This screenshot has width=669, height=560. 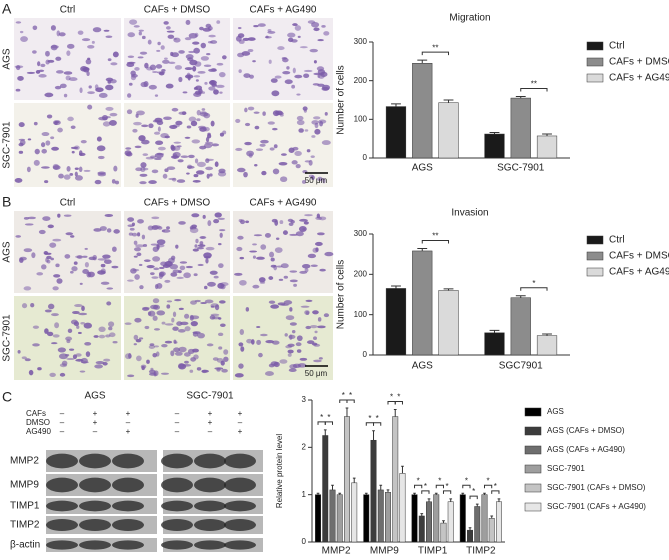 I want to click on x-tick-label: MMP2, so click(x=336, y=551).